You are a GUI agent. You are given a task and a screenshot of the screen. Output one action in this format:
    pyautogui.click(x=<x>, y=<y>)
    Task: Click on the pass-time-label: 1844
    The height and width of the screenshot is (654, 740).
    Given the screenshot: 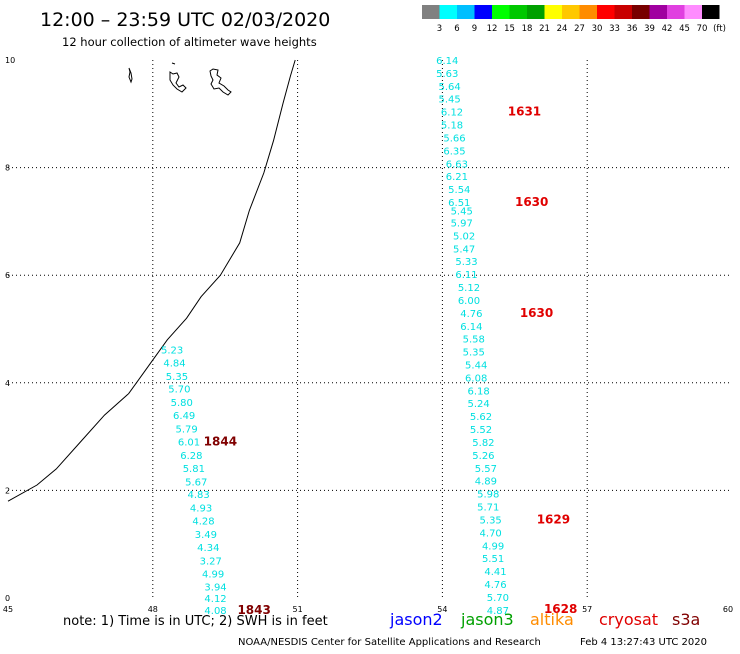 What is the action you would take?
    pyautogui.click(x=220, y=441)
    